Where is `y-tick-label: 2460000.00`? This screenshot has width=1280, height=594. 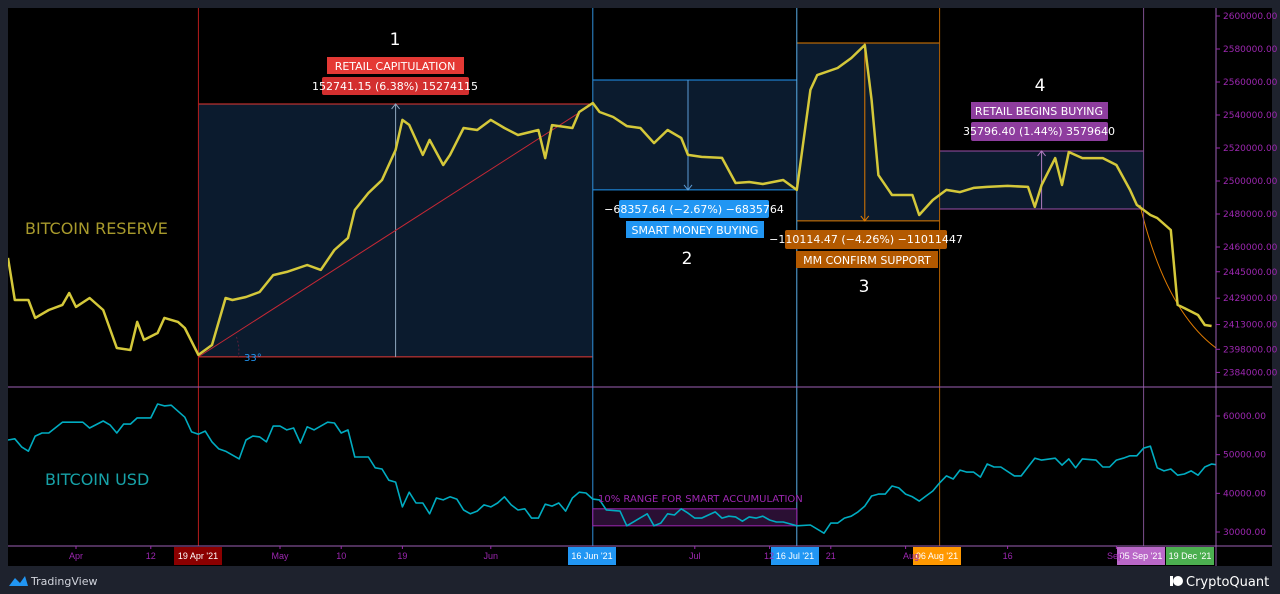
y-tick-label: 2460000.00 is located at coordinates (1250, 248).